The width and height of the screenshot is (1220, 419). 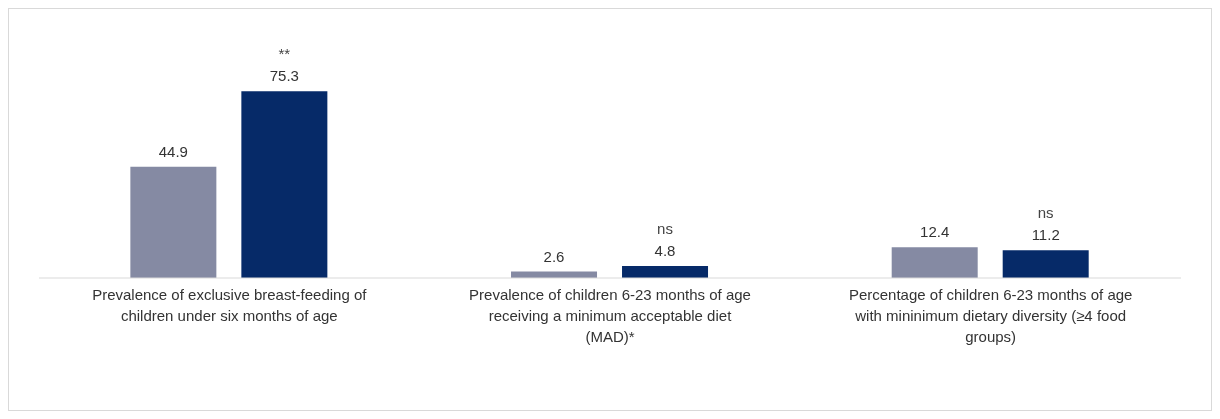 I want to click on x-tick-label: Prevalence of exclusive breast-feeding of children under six months of age, so click(x=230, y=305).